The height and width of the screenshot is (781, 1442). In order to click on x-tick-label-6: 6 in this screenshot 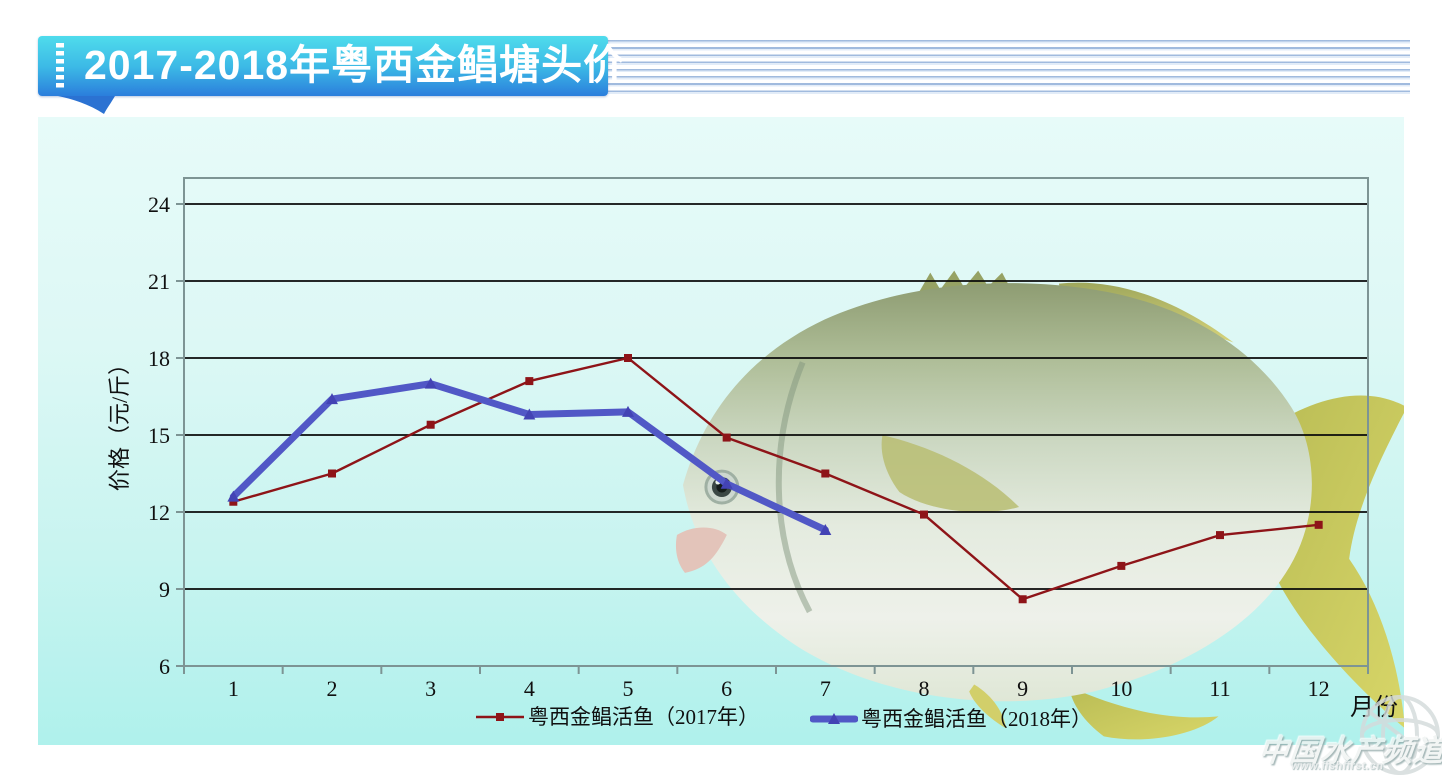, I will do `click(726, 688)`.